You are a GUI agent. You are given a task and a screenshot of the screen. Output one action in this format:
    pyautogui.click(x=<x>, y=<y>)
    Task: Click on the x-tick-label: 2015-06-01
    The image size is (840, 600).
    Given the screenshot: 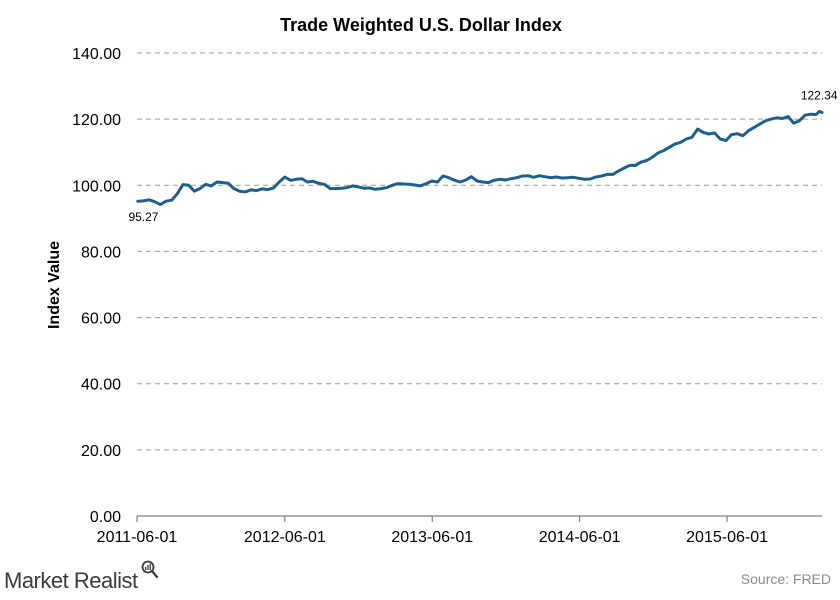 What is the action you would take?
    pyautogui.click(x=727, y=537)
    